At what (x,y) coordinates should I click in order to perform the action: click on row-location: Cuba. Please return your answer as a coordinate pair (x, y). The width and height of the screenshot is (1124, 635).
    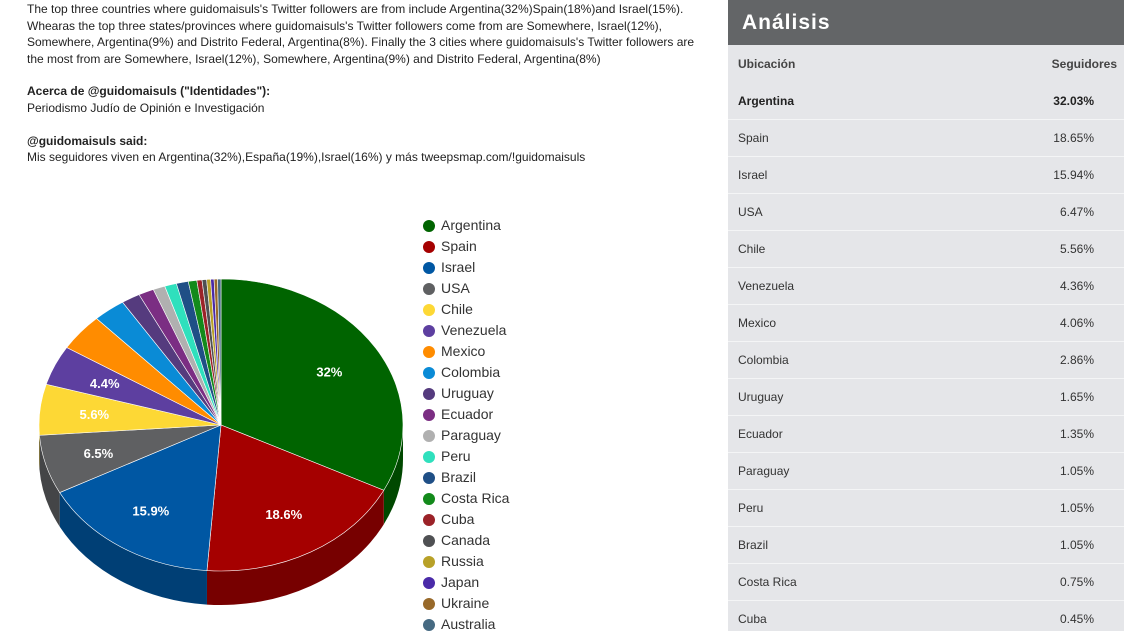
    Looking at the image, I should click on (752, 619).